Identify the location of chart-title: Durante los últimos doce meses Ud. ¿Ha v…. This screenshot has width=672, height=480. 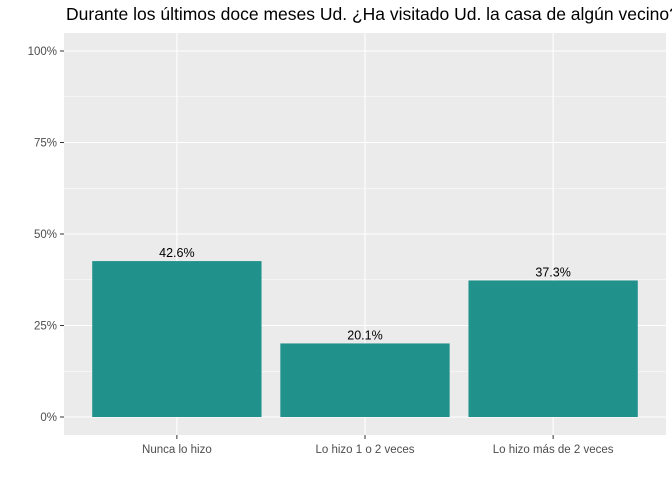
(369, 14).